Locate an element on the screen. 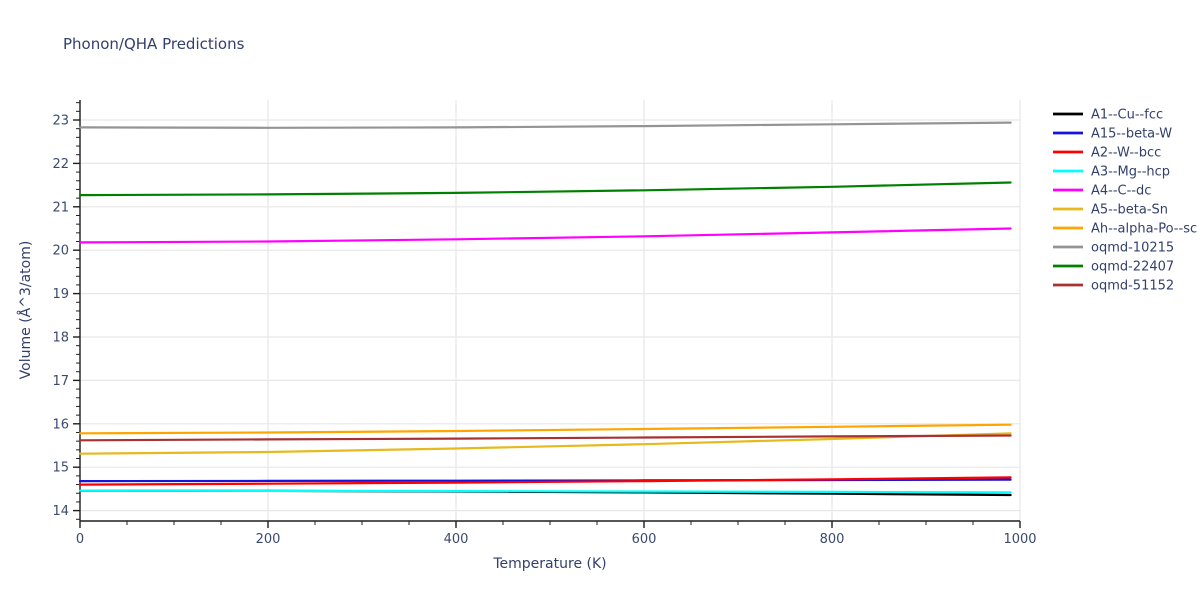 The height and width of the screenshot is (604, 1200). series-line-A2--W--bcc is located at coordinates (545, 481).